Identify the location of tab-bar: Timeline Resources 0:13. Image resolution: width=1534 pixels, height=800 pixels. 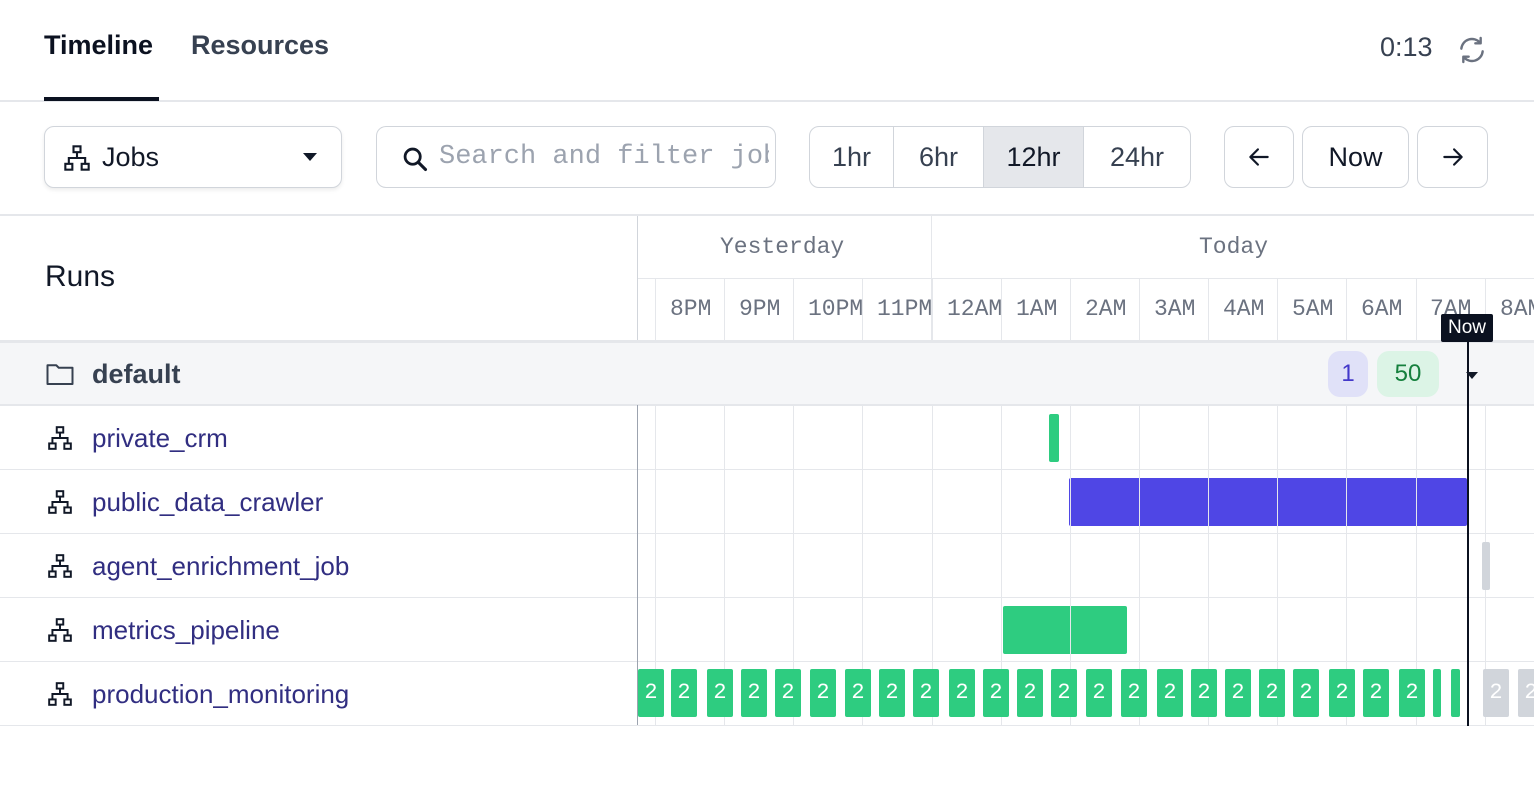
(767, 51).